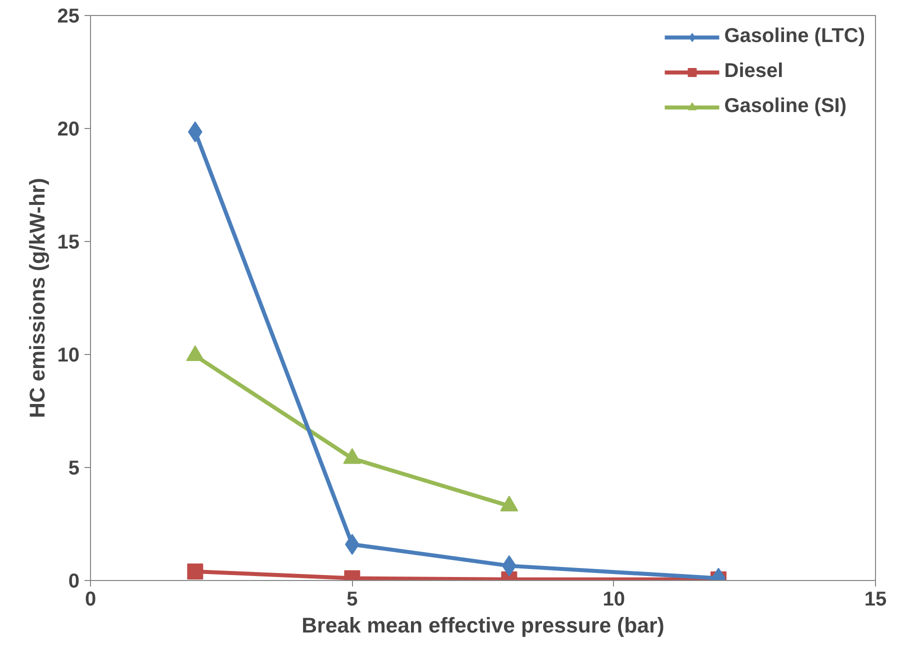 This screenshot has height=654, width=907. I want to click on x-axis-title: Break mean effective pressure (bar), so click(483, 626).